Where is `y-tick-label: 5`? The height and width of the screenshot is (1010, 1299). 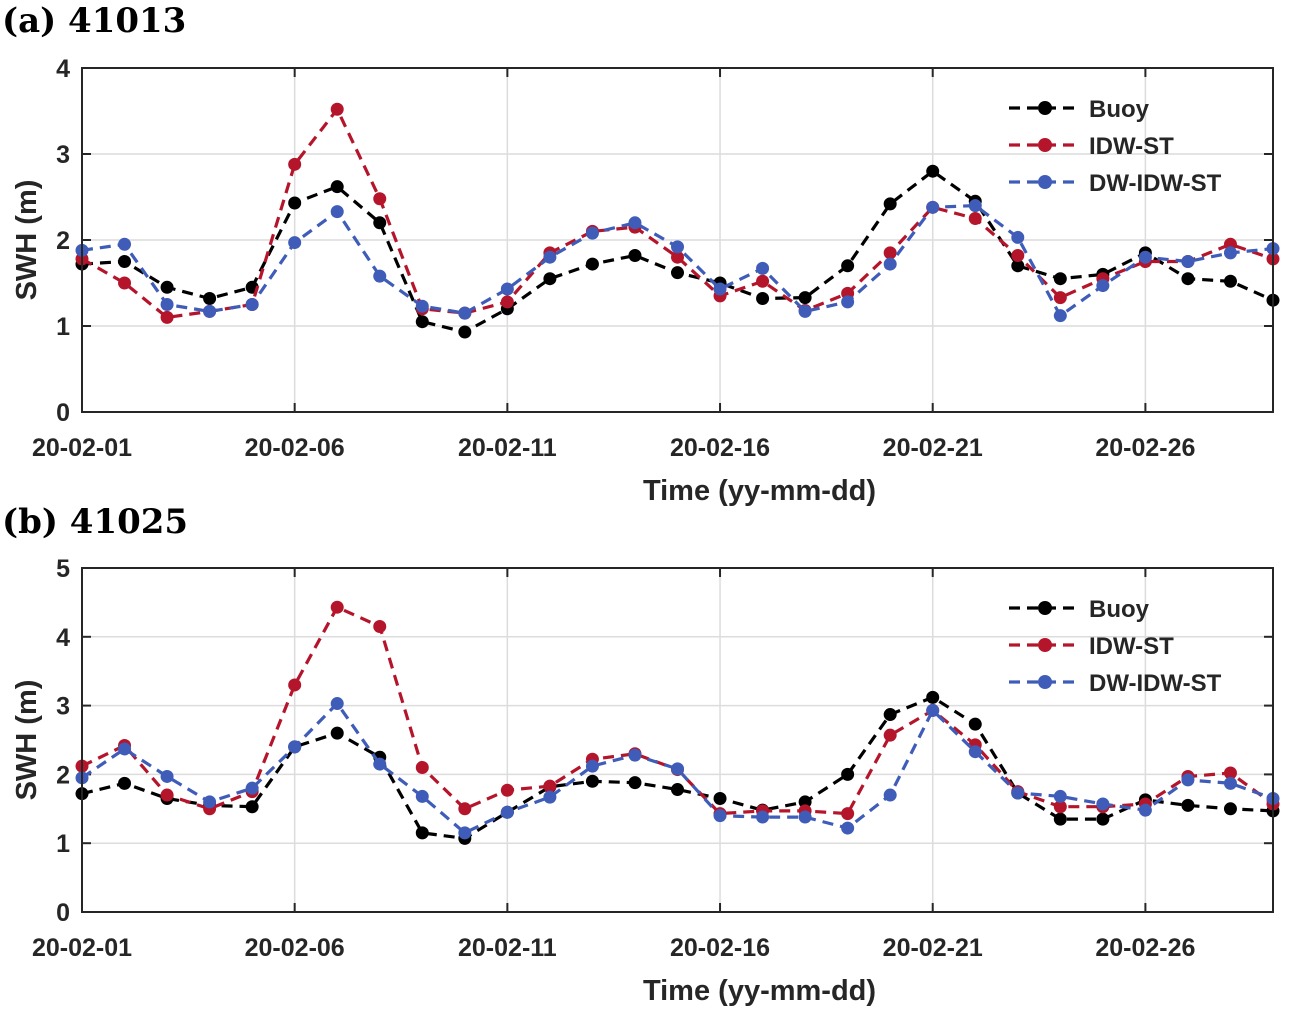
y-tick-label: 5 is located at coordinates (63, 569).